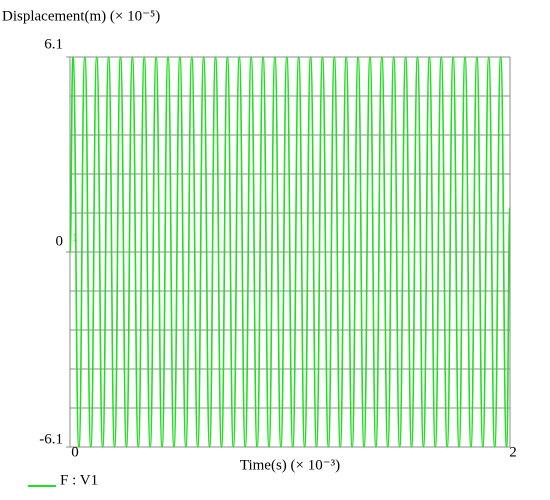  What do you see at coordinates (51, 439) in the screenshot?
I see `y-tick-label: -6.1` at bounding box center [51, 439].